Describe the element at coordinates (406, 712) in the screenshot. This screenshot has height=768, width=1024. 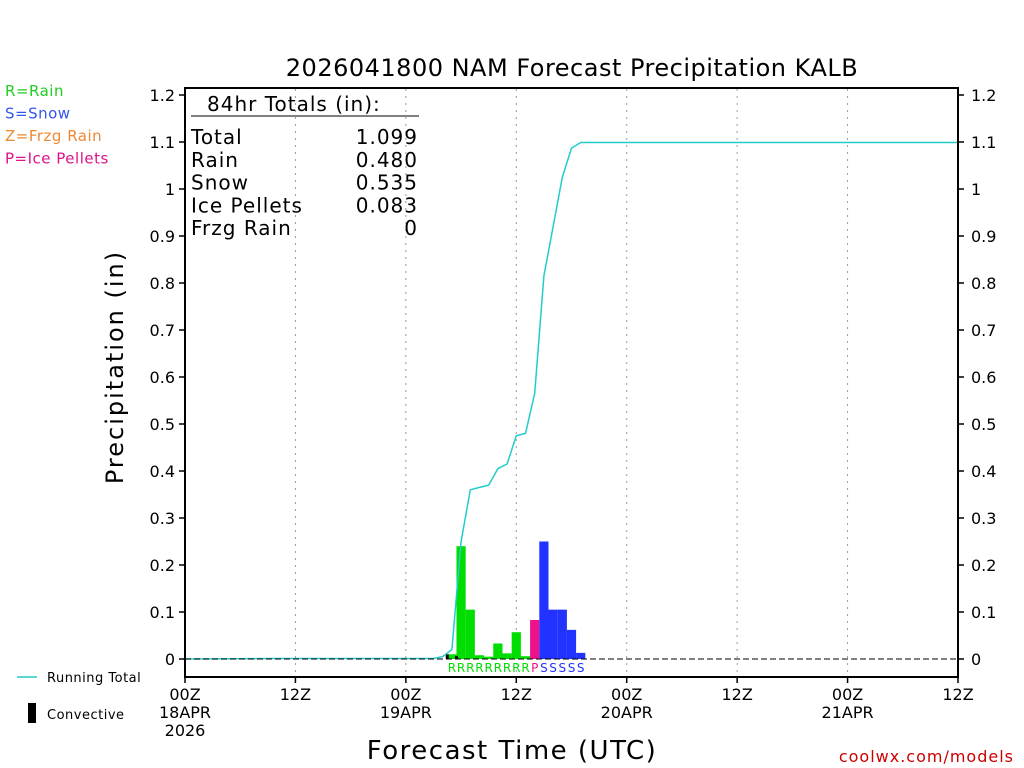
I see `x-tick-label: 19APR` at that location.